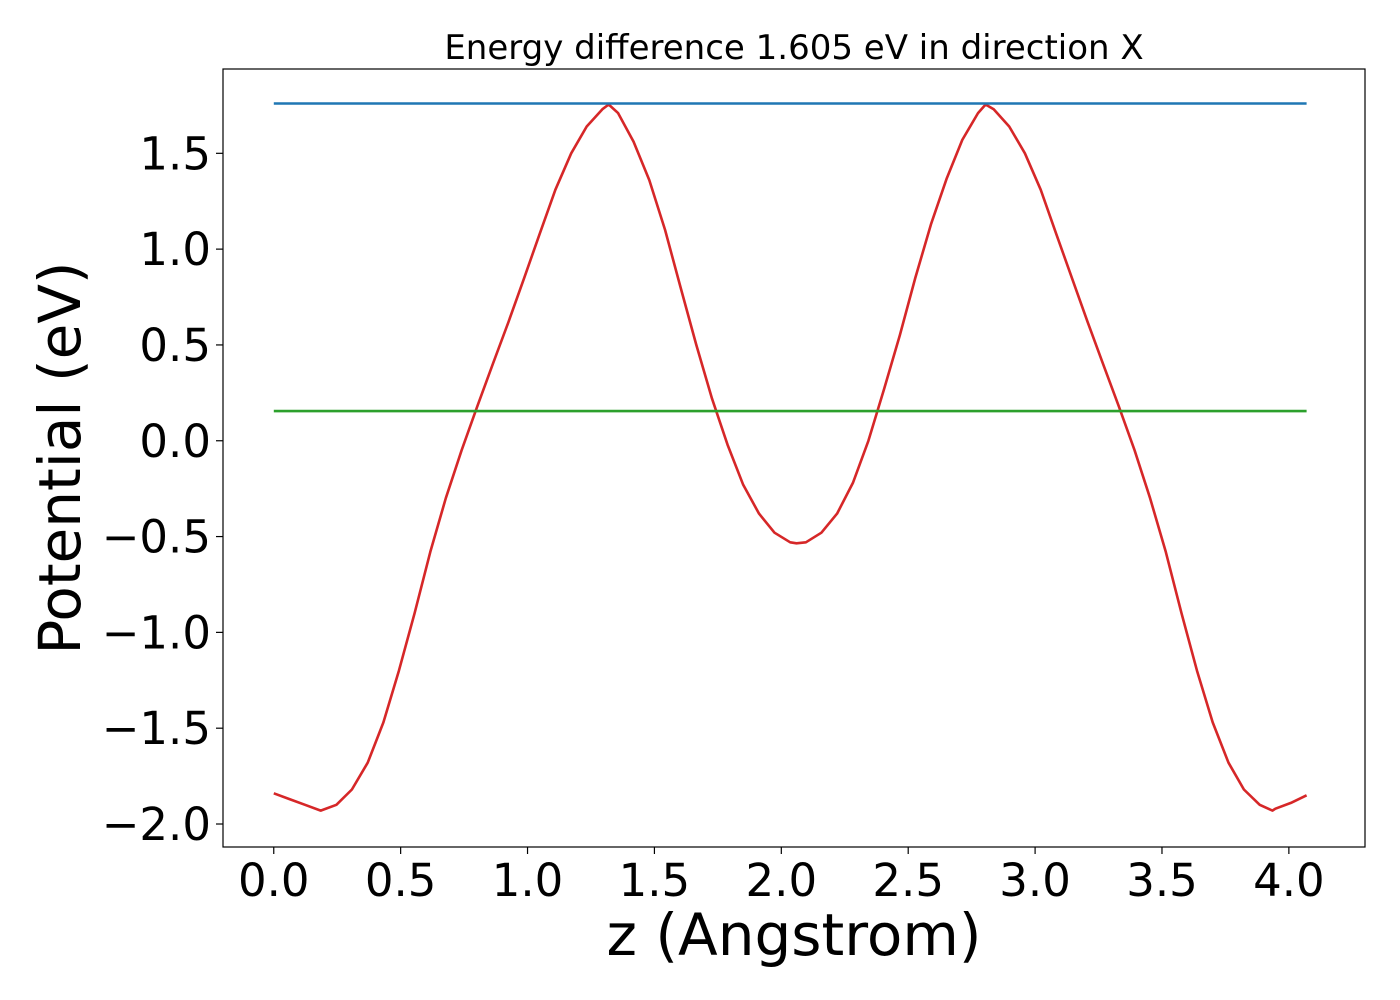 The height and width of the screenshot is (1000, 1400). Describe the element at coordinates (175, 441) in the screenshot. I see `y-tick-label: 0.0` at that location.